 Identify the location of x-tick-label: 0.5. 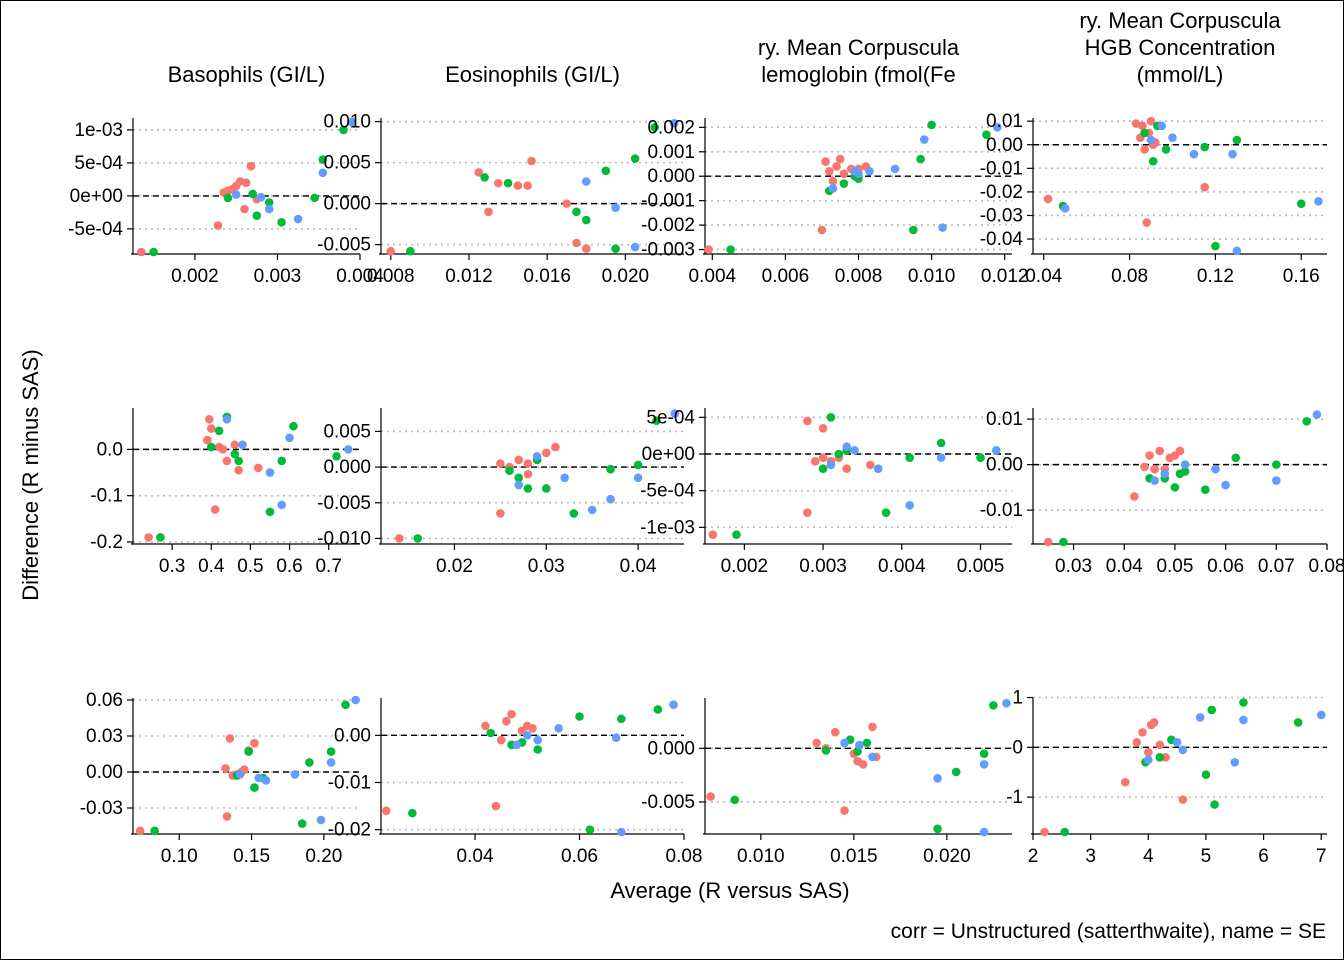
(250, 566).